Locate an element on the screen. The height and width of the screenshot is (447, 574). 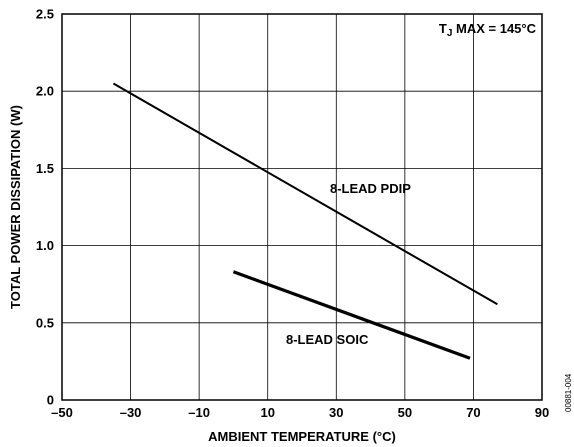
x-axis-label: AMBIENT TEMPERATURE (°C) is located at coordinates (302, 436).